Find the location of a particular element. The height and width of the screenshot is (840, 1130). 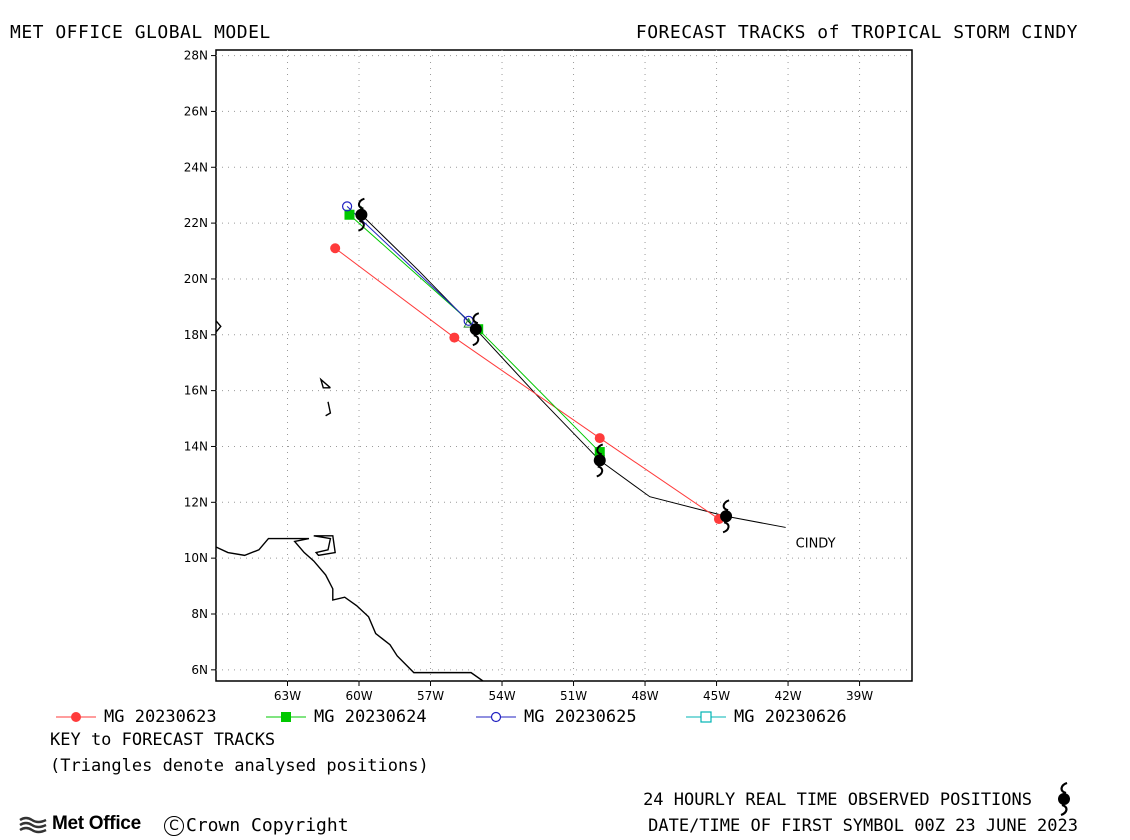

legend-label: MG 20230625 is located at coordinates (580, 717).